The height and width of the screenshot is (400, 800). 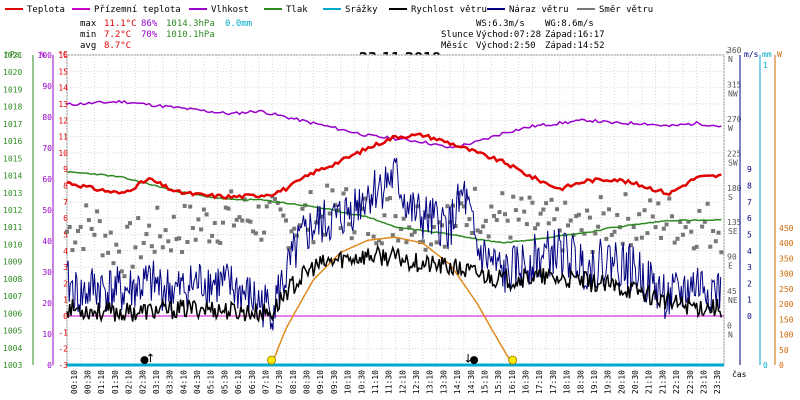 I want to click on x-tick-label: 18:30, so click(x=580, y=382).